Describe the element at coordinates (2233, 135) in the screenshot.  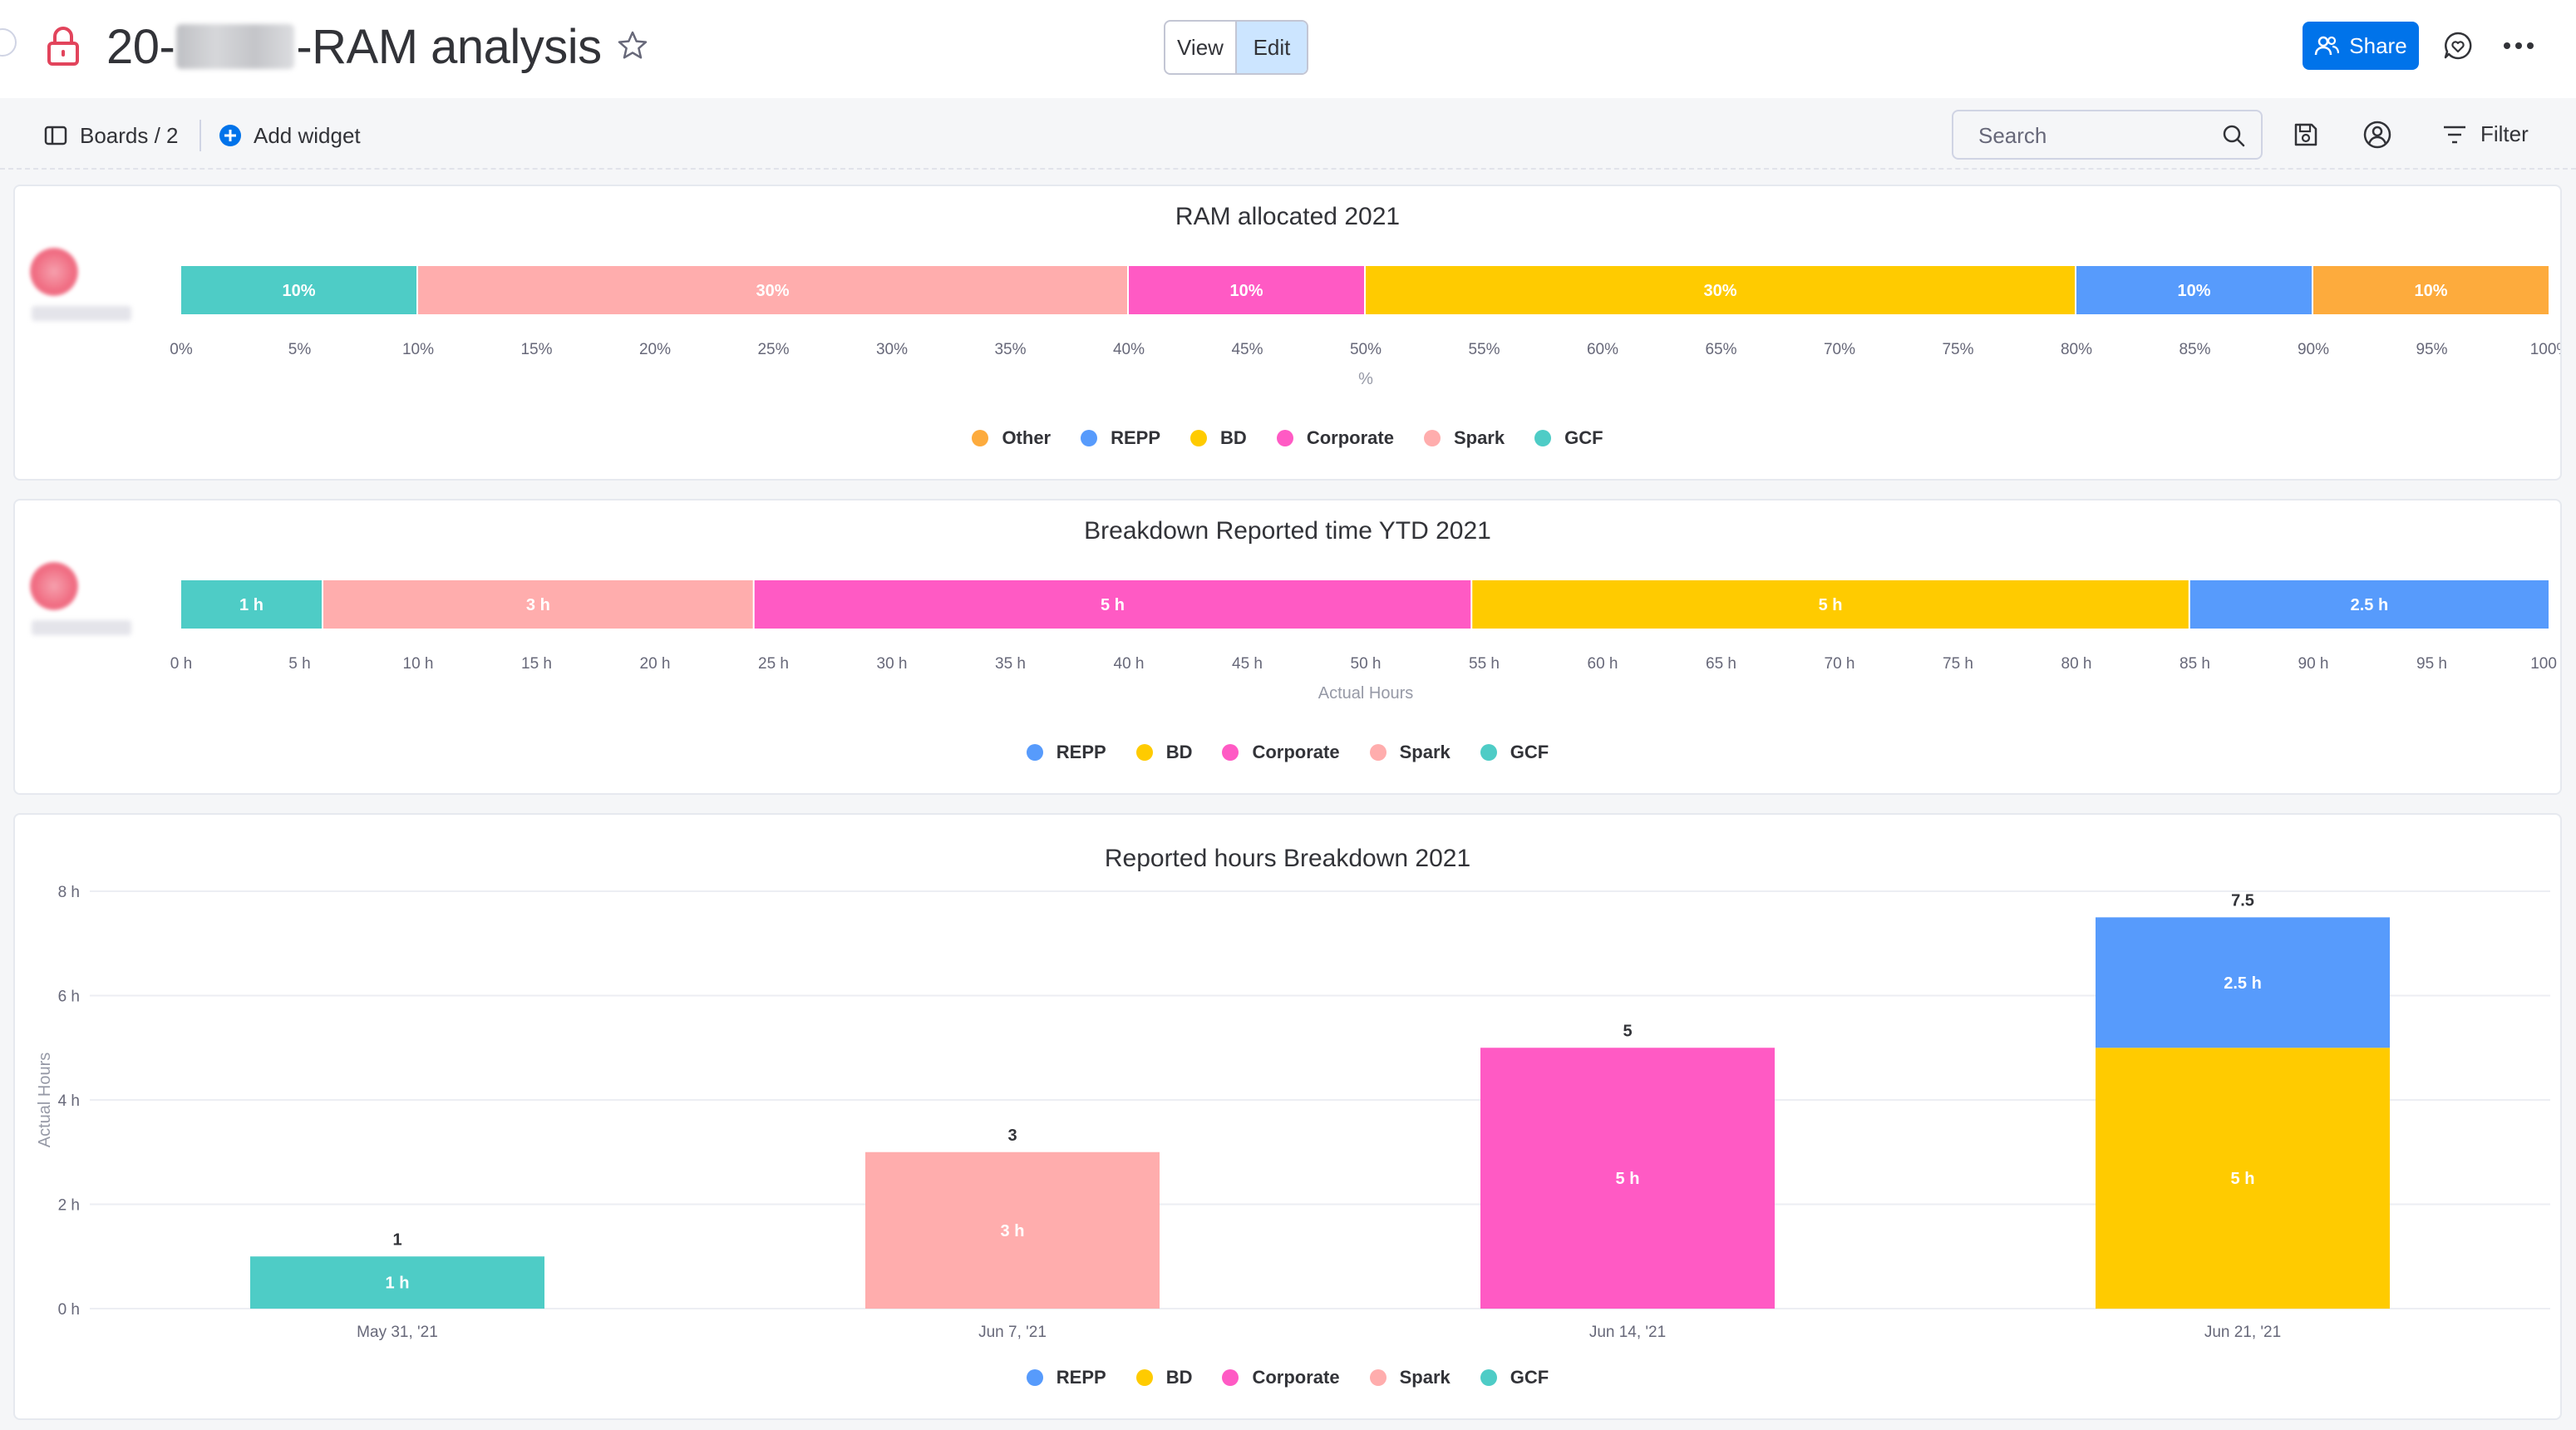
I see `search-icon` at that location.